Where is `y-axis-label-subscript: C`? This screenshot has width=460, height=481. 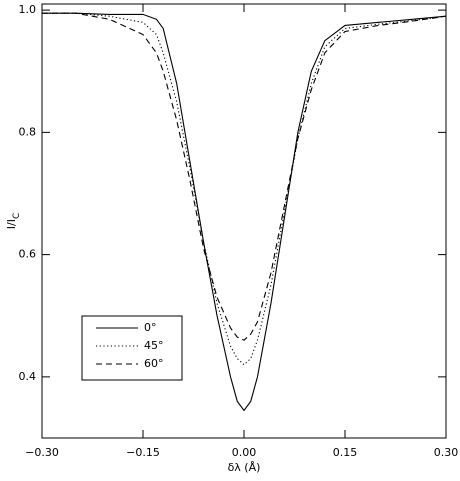
y-axis-label-subscript: C is located at coordinates (17, 216).